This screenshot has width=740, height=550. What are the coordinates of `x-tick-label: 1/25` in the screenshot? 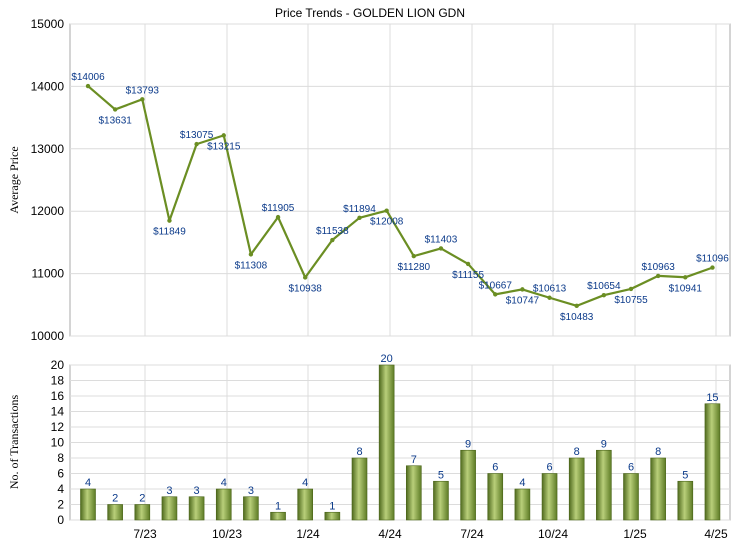 It's located at (635, 534).